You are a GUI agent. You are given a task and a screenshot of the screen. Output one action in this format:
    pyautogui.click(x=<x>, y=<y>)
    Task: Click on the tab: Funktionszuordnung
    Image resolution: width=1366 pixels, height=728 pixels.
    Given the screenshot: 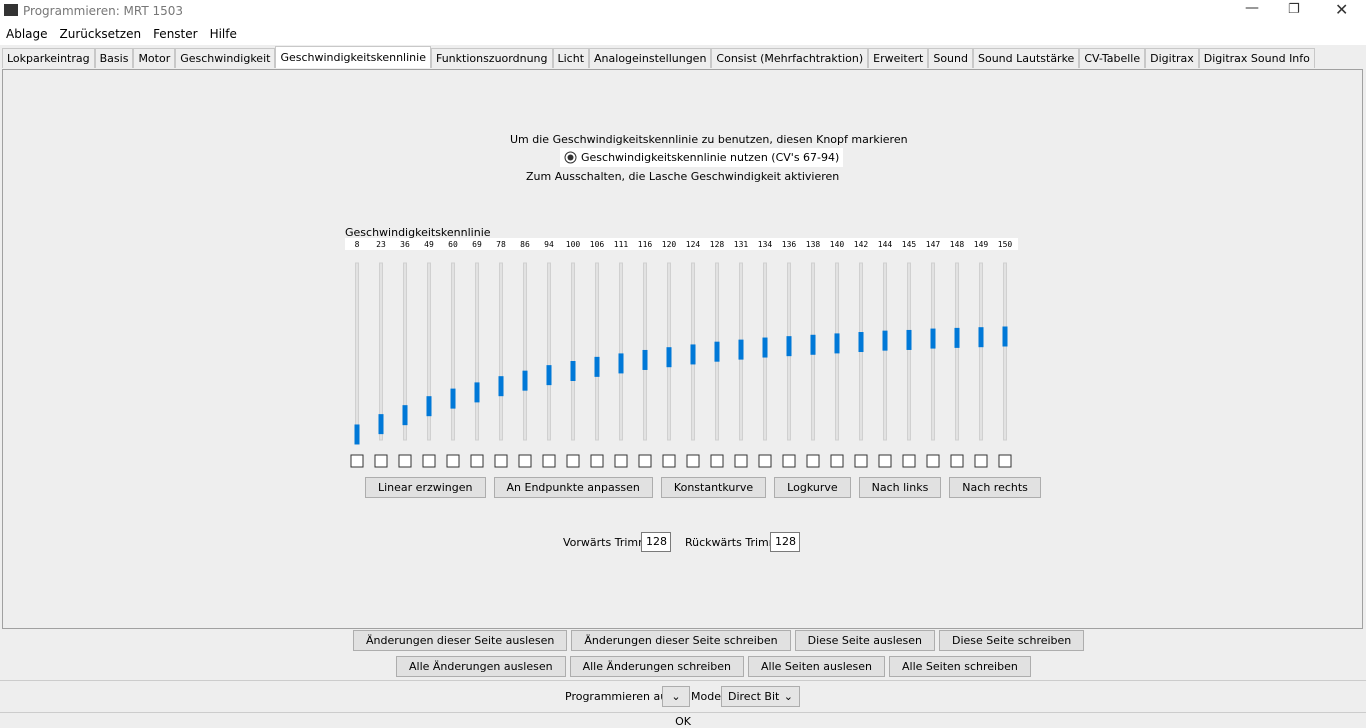 What is the action you would take?
    pyautogui.click(x=491, y=58)
    